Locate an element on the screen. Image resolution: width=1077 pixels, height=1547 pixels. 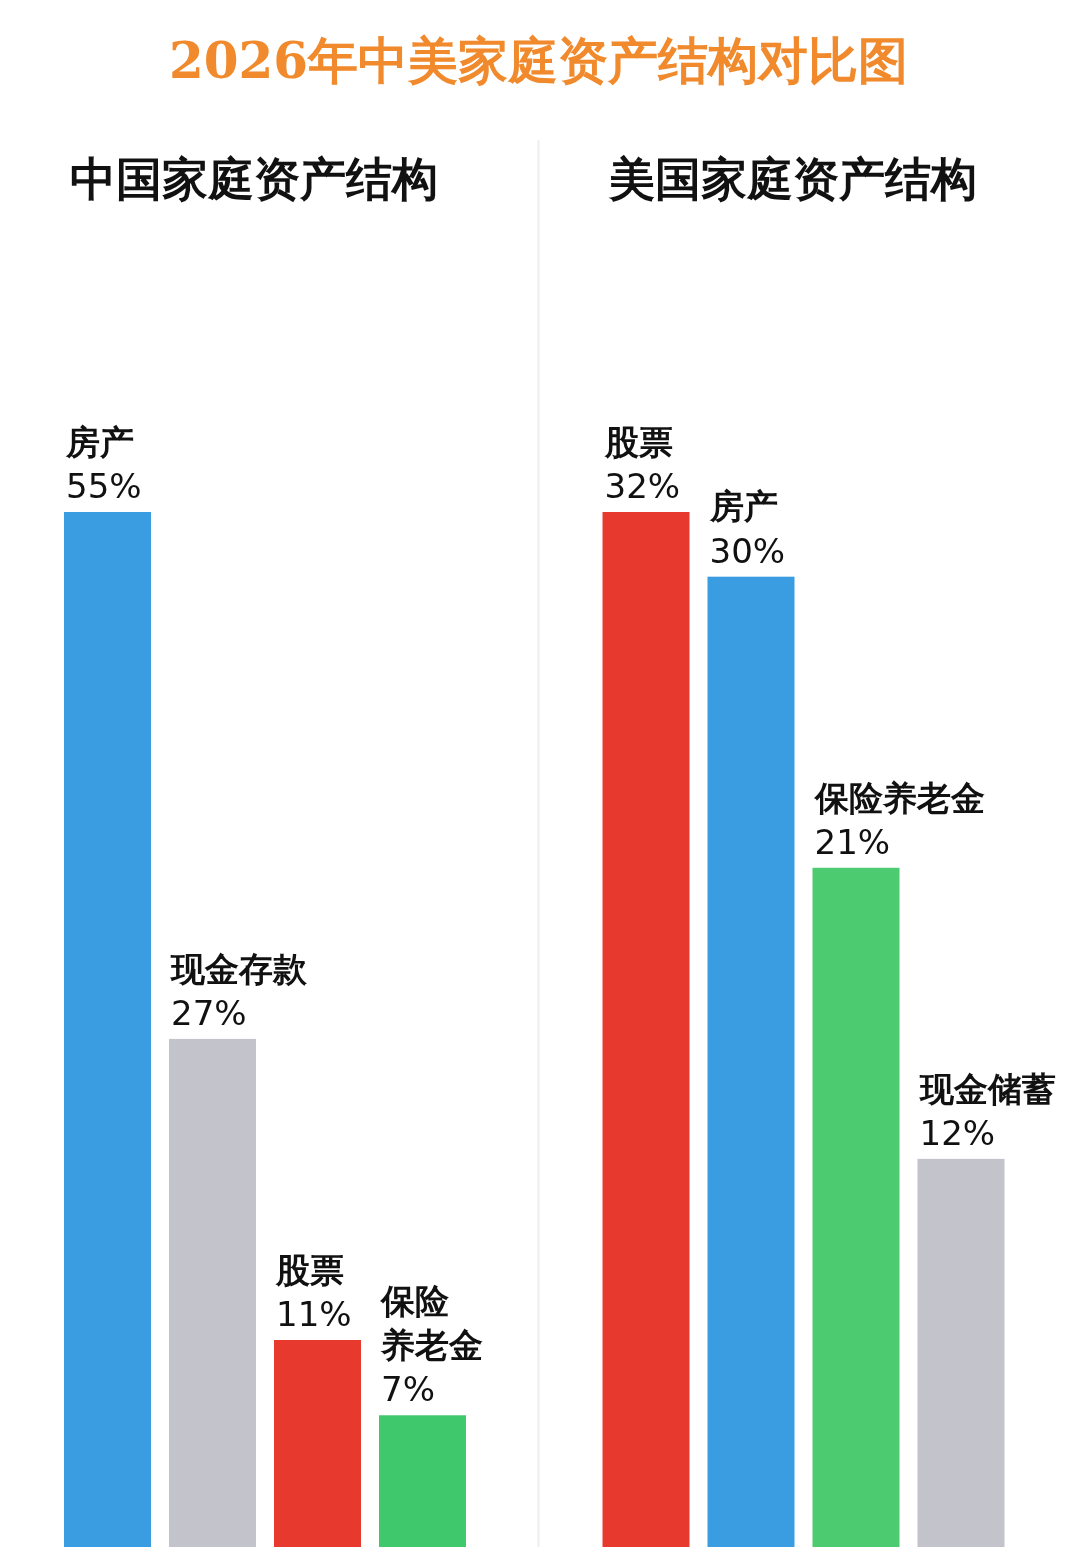
data-label: 32% is located at coordinates (642, 486).